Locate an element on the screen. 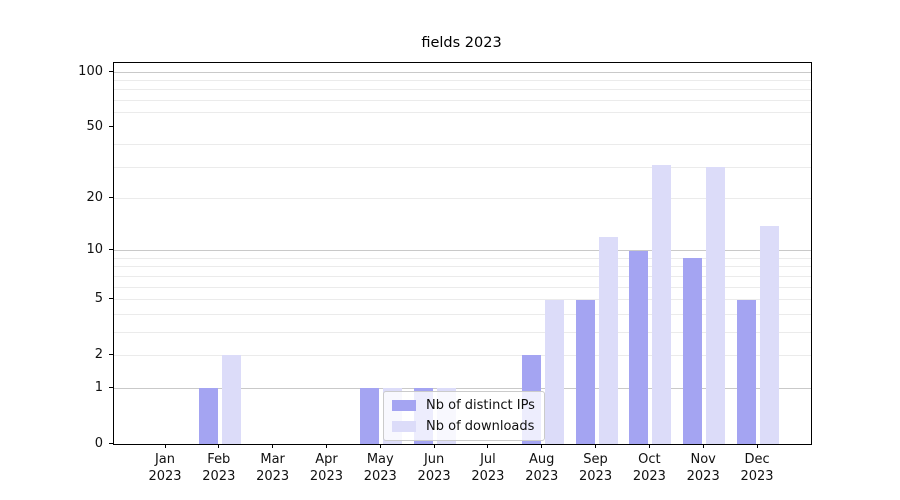  x-tick-label: Apr 2023 is located at coordinates (326, 468).